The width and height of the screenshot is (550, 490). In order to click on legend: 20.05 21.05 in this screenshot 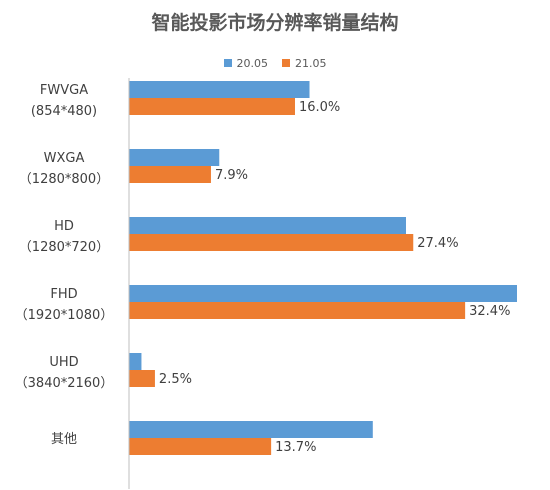, I will do `click(275, 63)`.